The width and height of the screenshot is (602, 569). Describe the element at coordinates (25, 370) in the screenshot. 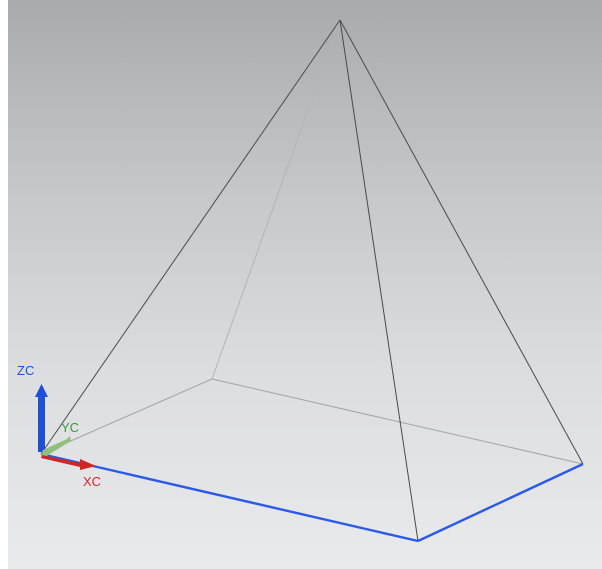

I see `zc-label: ZC` at that location.